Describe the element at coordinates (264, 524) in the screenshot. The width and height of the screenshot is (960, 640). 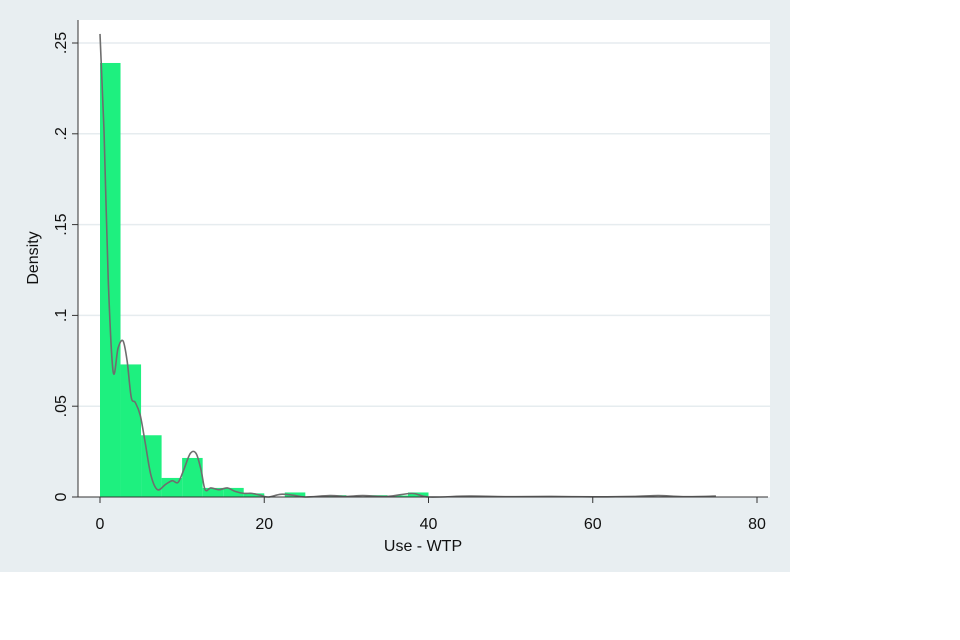
I see `x-tick-label: 20` at that location.